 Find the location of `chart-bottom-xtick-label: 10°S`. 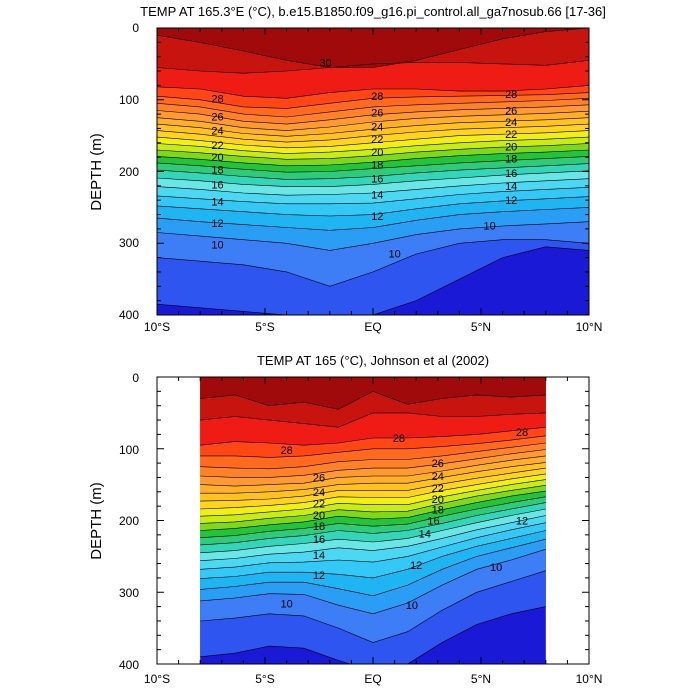

chart-bottom-xtick-label: 10°S is located at coordinates (157, 679).